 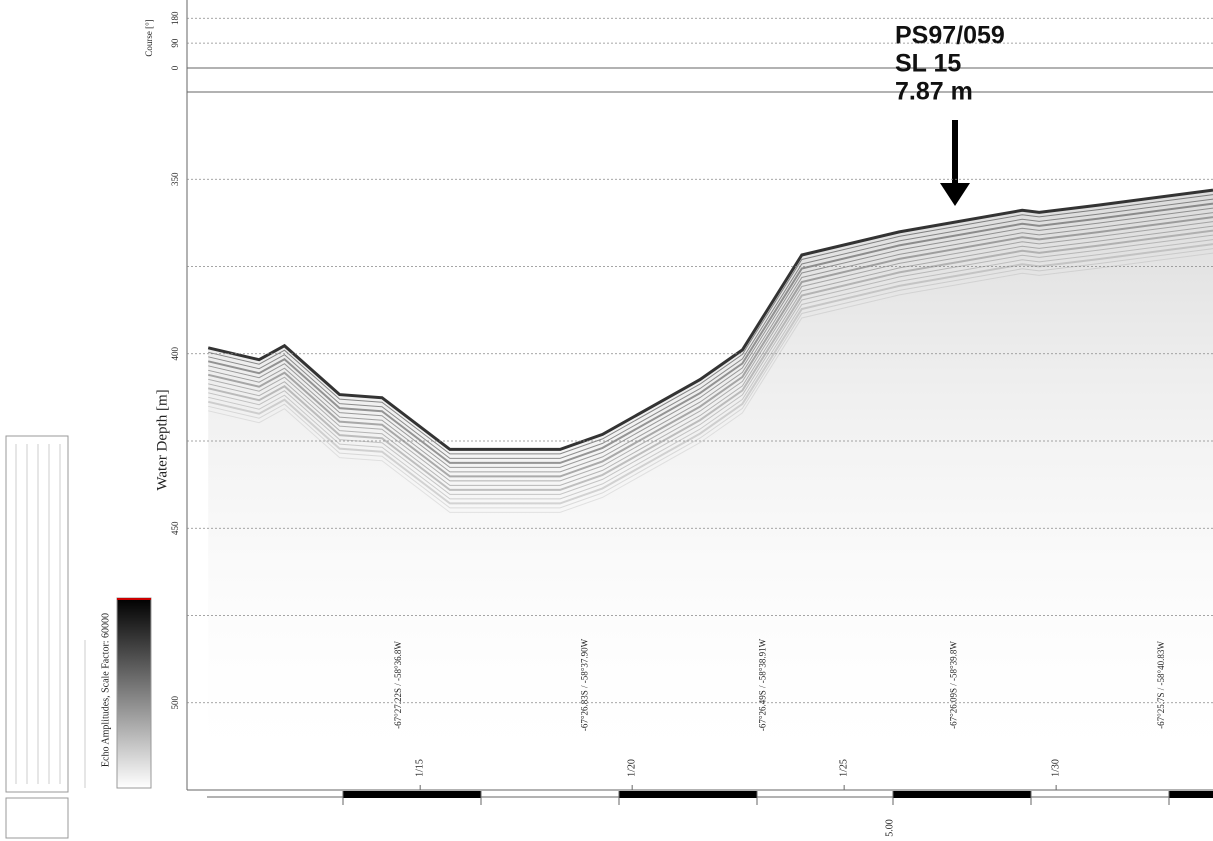 I want to click on annotation: 7.87 m, so click(x=934, y=92).